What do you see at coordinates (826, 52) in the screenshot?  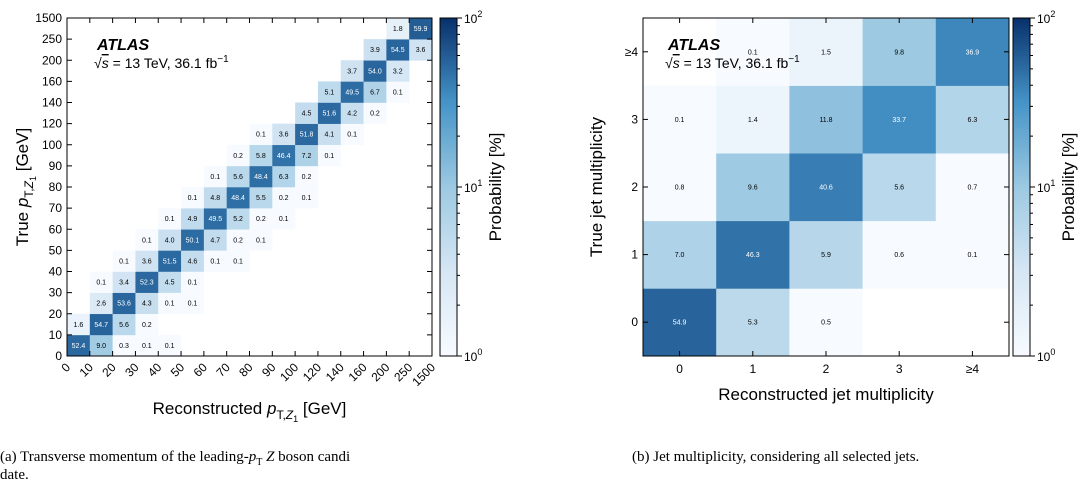 I see `cell-value: 1.5` at bounding box center [826, 52].